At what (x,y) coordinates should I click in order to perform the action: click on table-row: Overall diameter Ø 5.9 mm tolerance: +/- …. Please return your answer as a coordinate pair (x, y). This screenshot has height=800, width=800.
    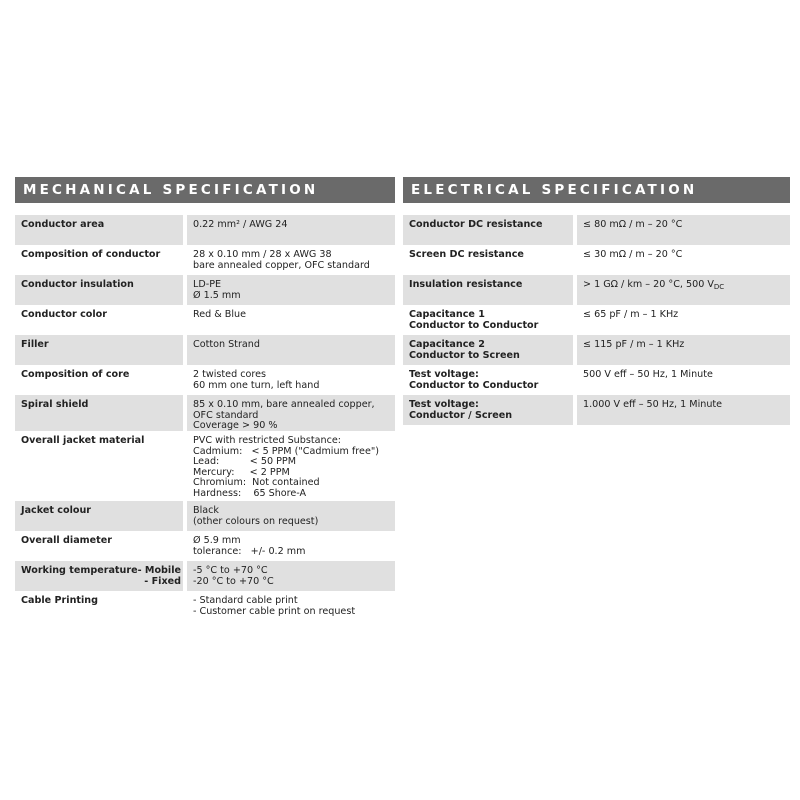
    Looking at the image, I should click on (205, 546).